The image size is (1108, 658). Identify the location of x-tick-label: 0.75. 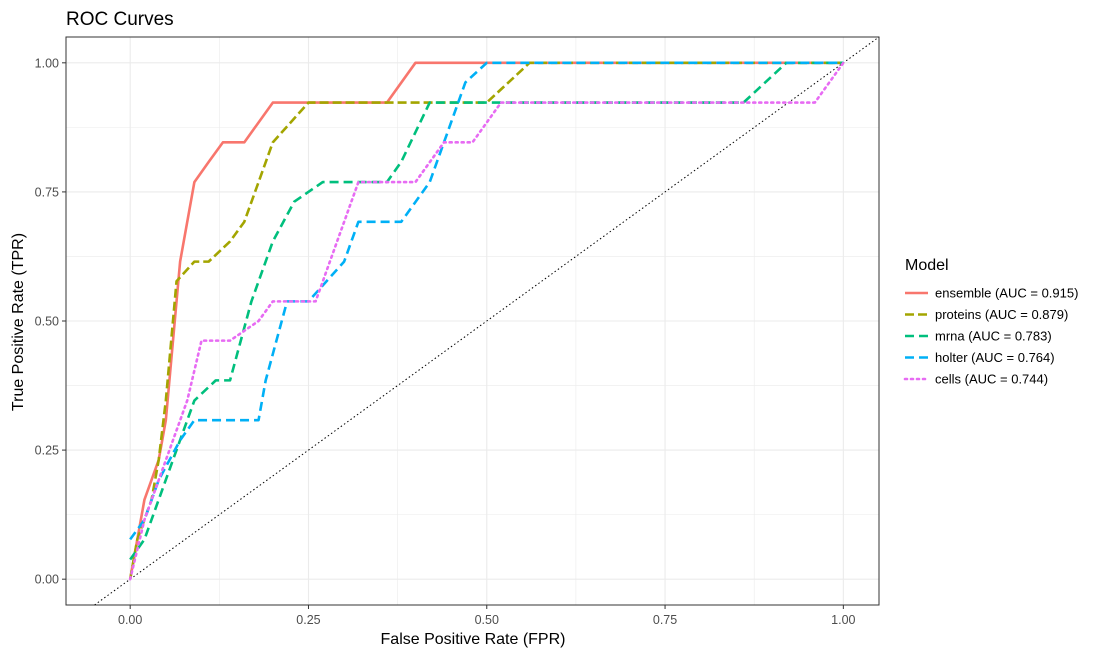
(665, 620).